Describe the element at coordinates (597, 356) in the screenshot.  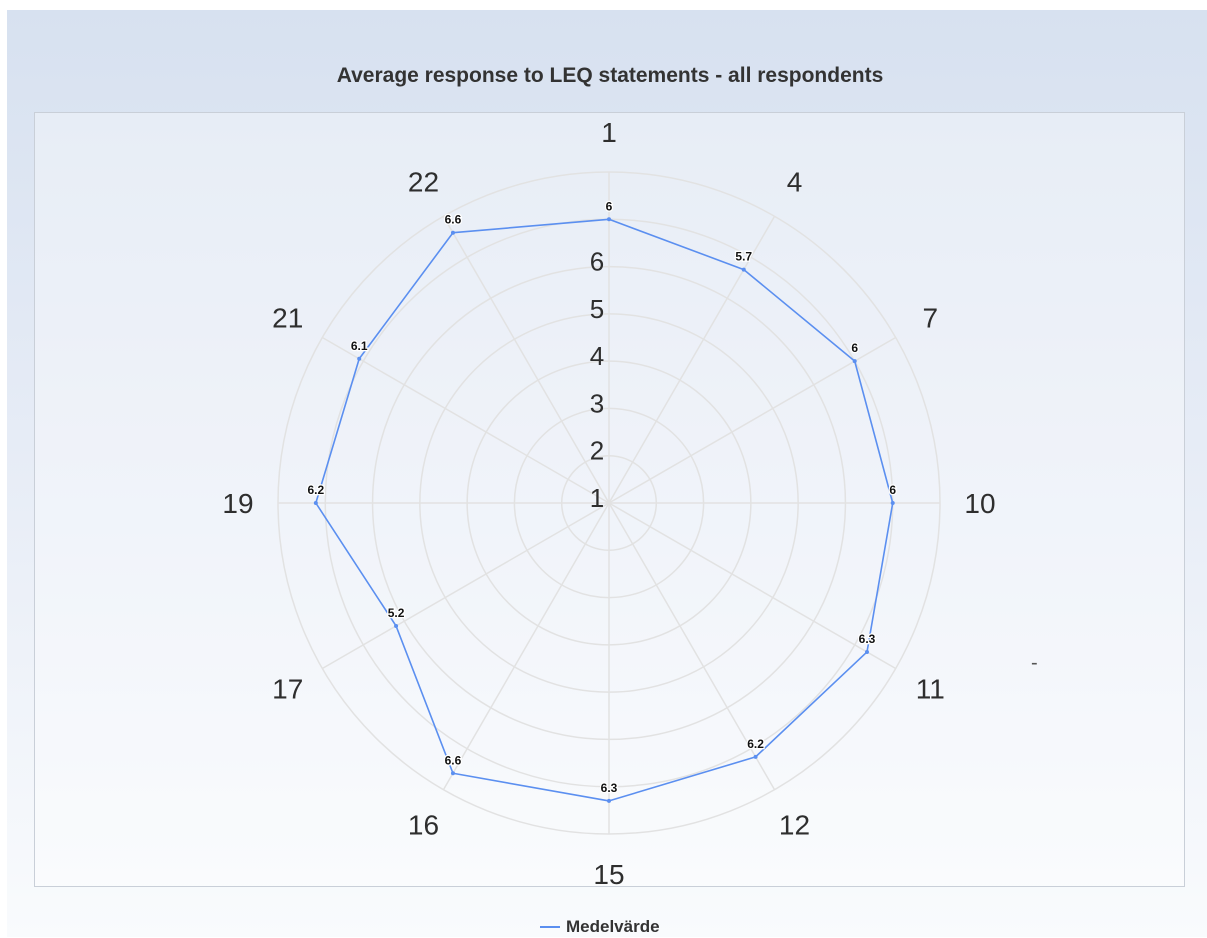
I see `radial-tick-label: 4` at that location.